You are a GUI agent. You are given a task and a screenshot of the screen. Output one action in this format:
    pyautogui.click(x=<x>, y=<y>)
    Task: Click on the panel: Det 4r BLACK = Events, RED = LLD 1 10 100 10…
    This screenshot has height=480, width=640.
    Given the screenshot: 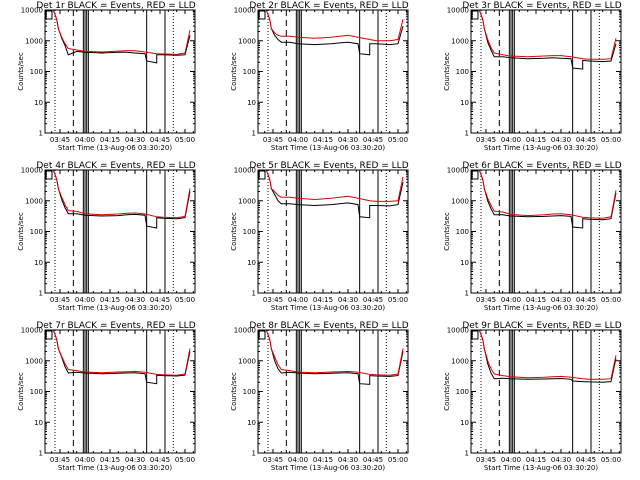 What is the action you would take?
    pyautogui.click(x=106, y=236)
    